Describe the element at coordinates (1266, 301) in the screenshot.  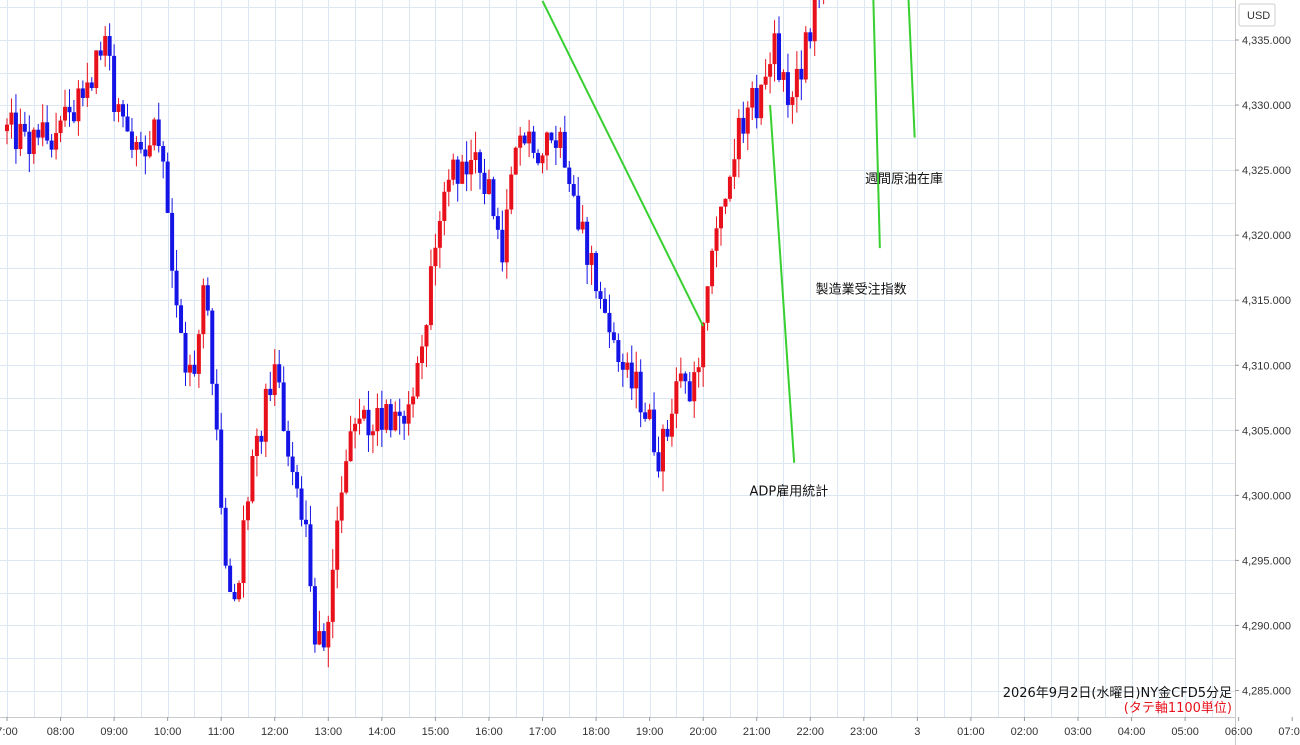
I see `y-tick-label: 4,315.000` at that location.